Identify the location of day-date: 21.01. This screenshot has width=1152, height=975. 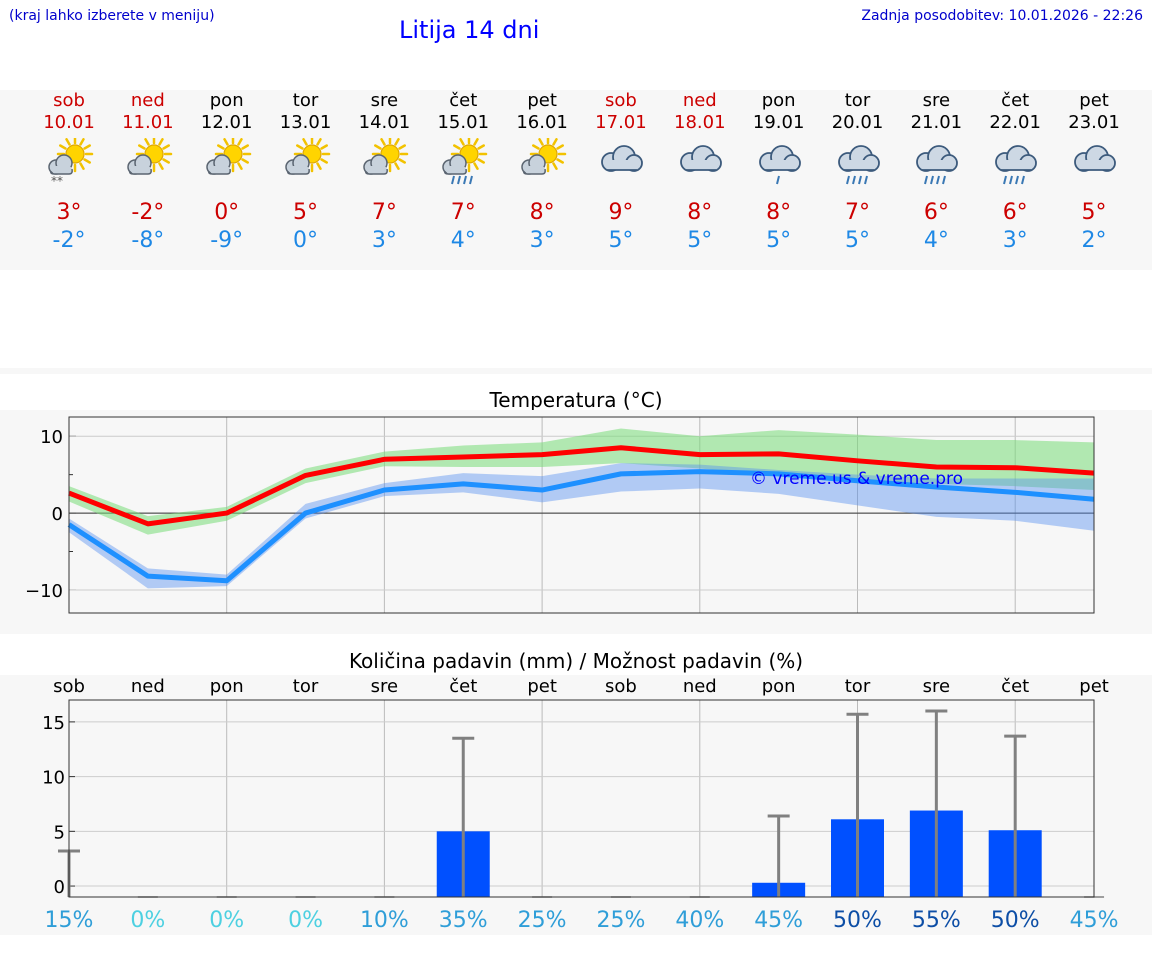
(936, 122).